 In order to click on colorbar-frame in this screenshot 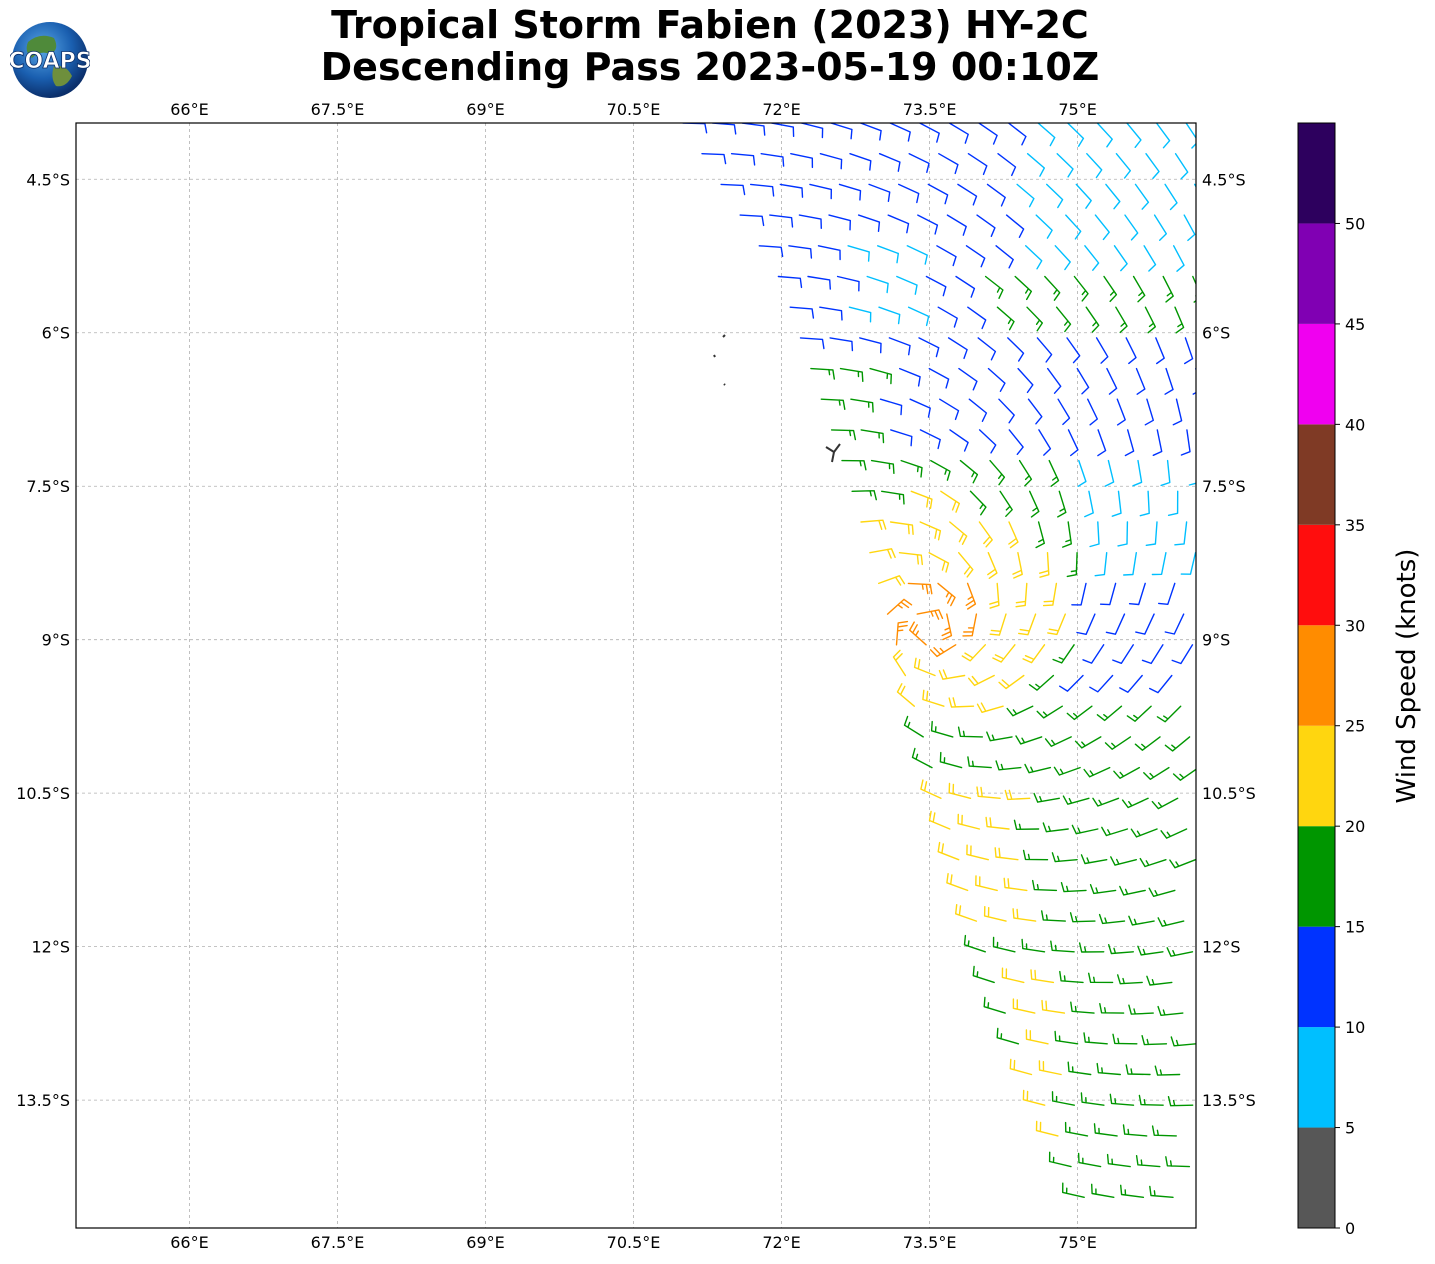, I will do `click(1316, 675)`.